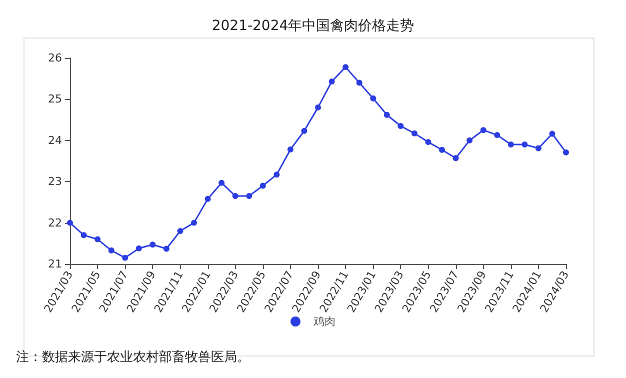  Describe the element at coordinates (55, 58) in the screenshot. I see `y-tick-label: 26` at that location.